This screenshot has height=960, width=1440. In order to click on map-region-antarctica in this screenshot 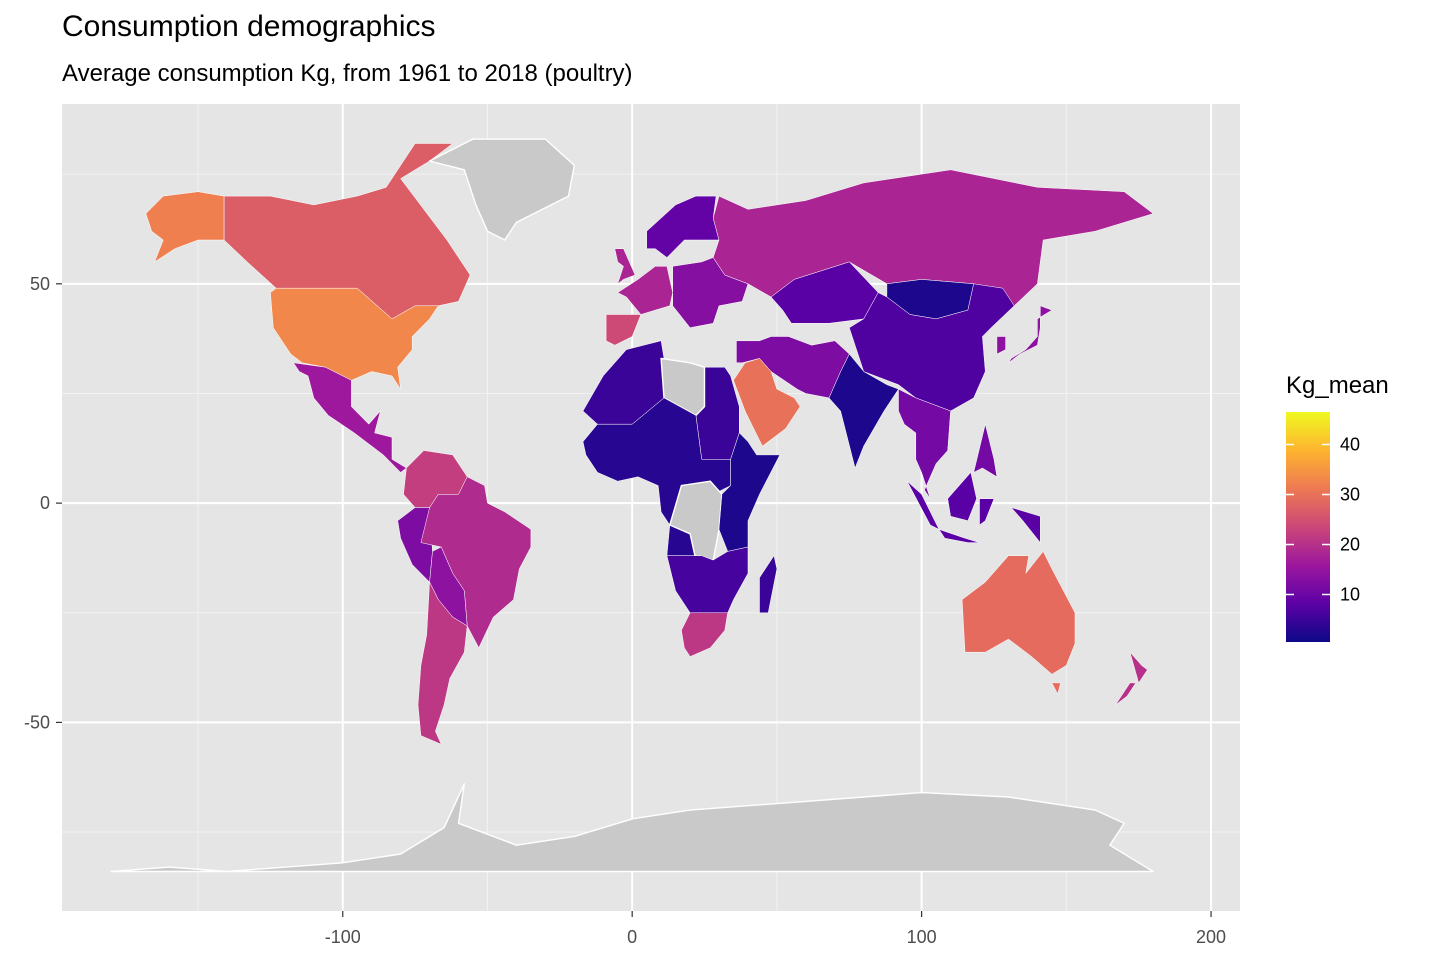, I will do `click(632, 828)`.